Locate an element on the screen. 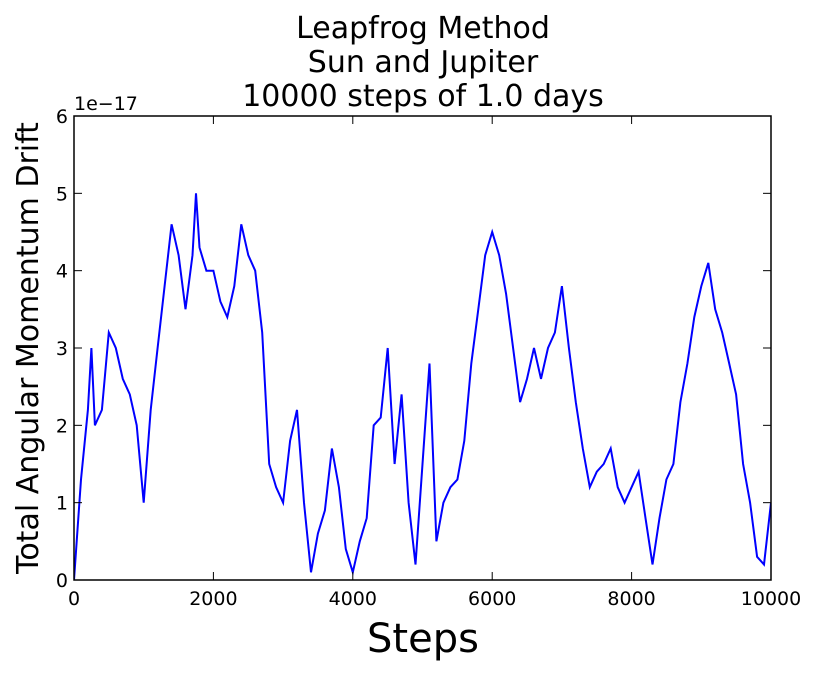  x-tick-label: 0 is located at coordinates (74, 599).